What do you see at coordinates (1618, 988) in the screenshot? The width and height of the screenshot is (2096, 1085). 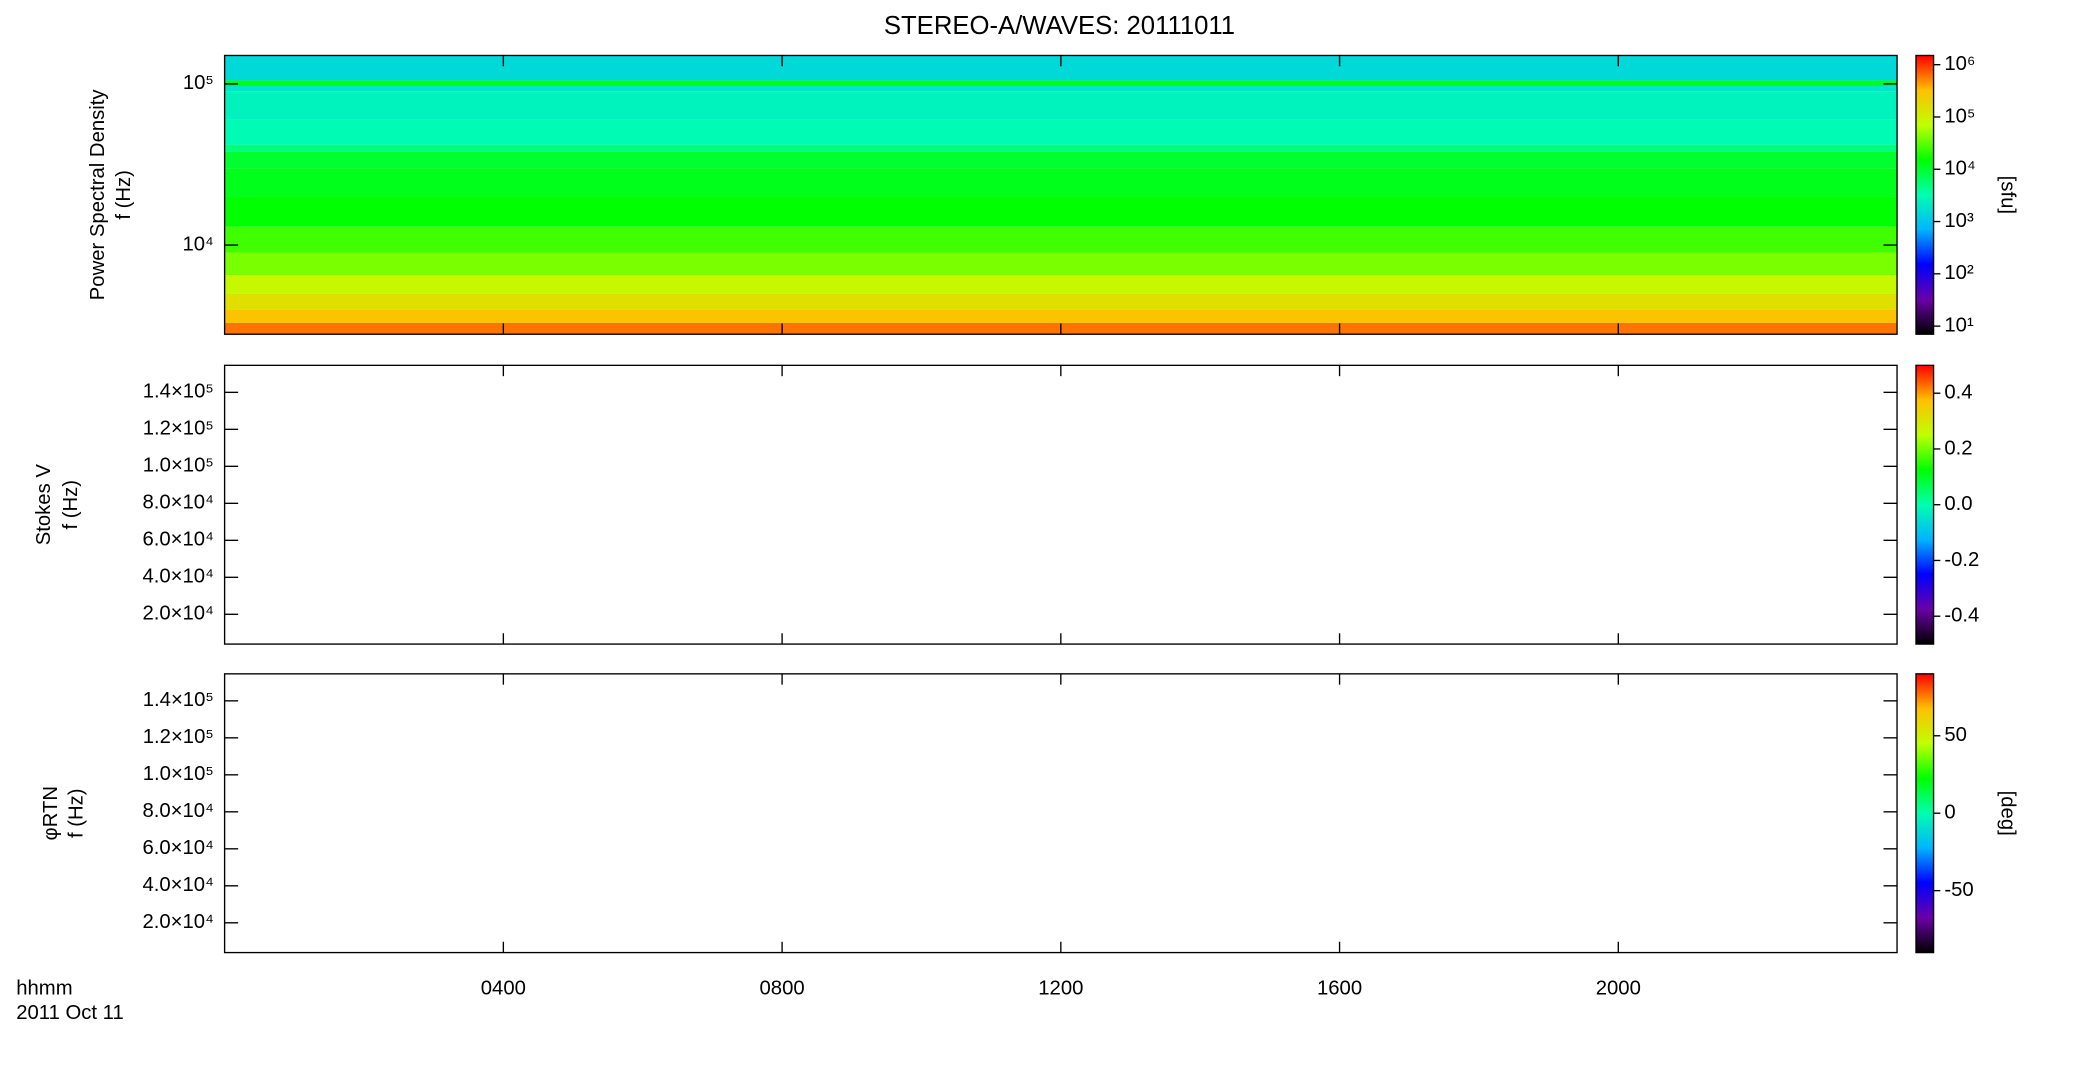 I see `x-tick-label: 2000` at bounding box center [1618, 988].